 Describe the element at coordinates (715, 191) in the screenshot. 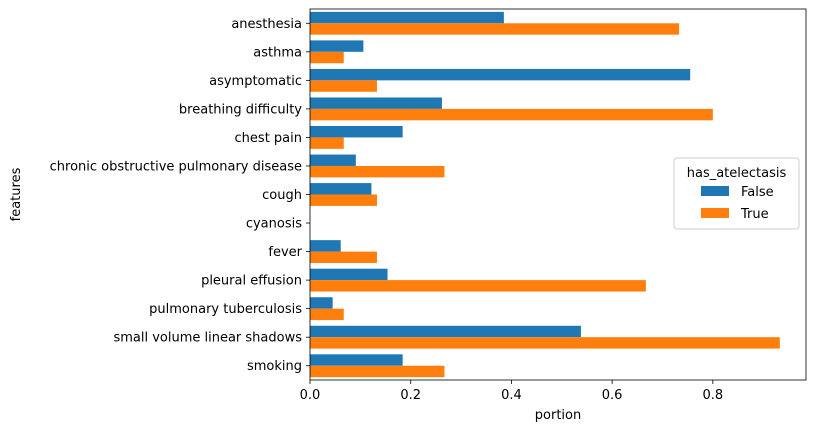

I see `legend-swatch-false` at that location.